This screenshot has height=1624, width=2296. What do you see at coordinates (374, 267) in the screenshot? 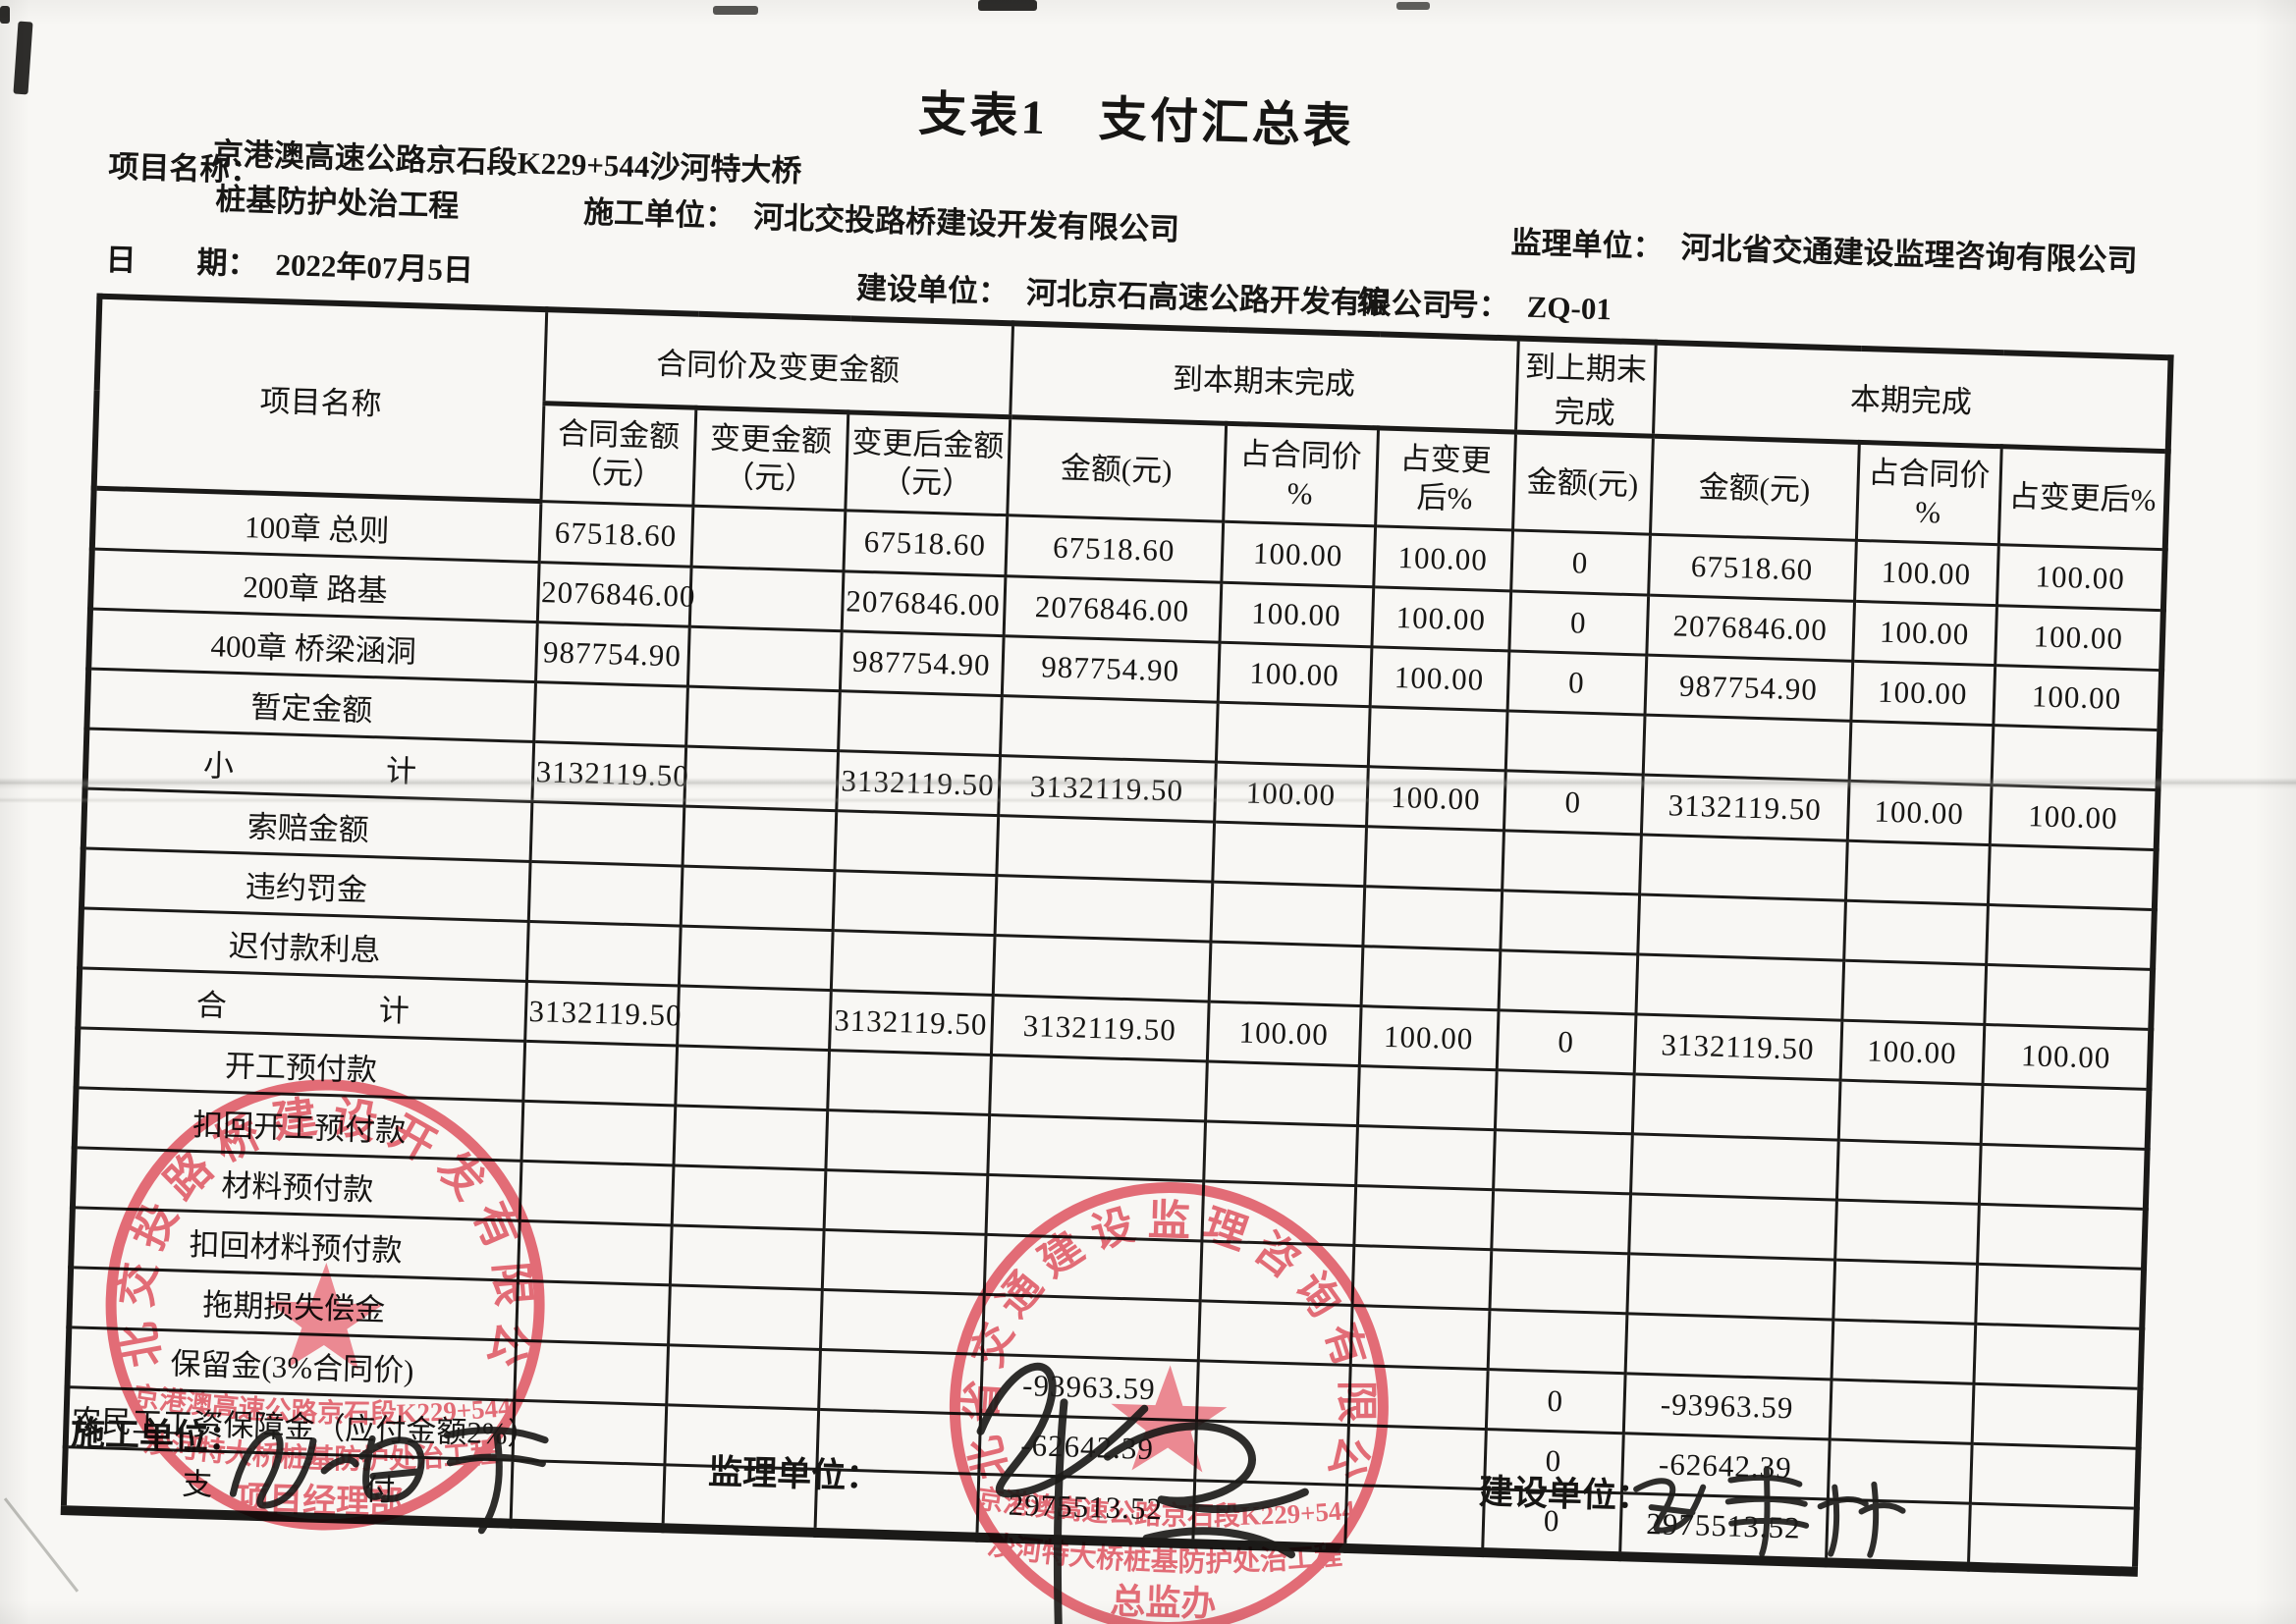
I see `date-value: 2022年07月5日` at bounding box center [374, 267].